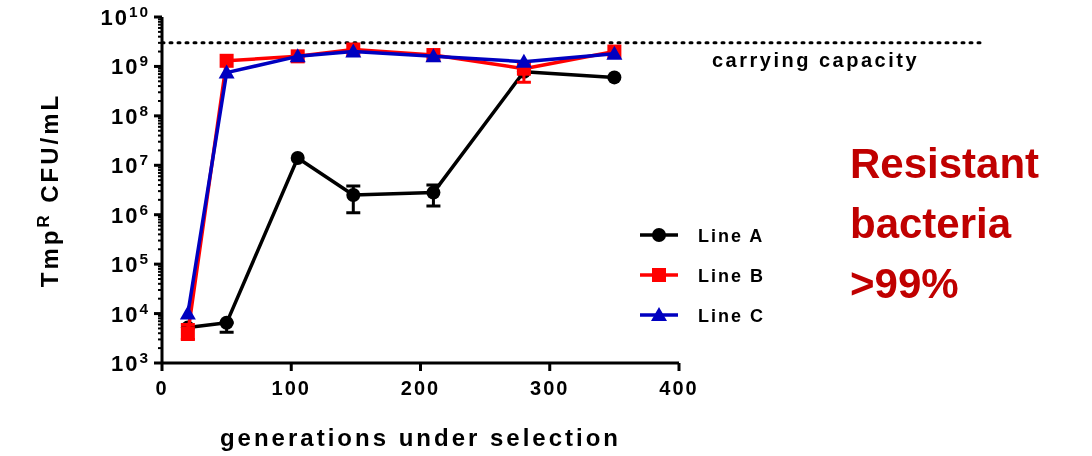  I want to click on legend-label: Line A, so click(731, 236).